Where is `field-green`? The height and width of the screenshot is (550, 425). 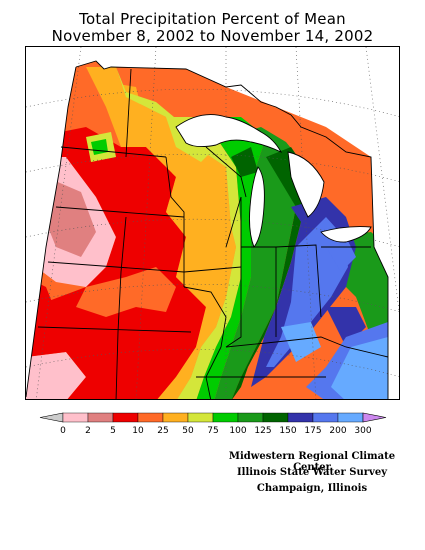
field-green is located at coordinates (231, 258).